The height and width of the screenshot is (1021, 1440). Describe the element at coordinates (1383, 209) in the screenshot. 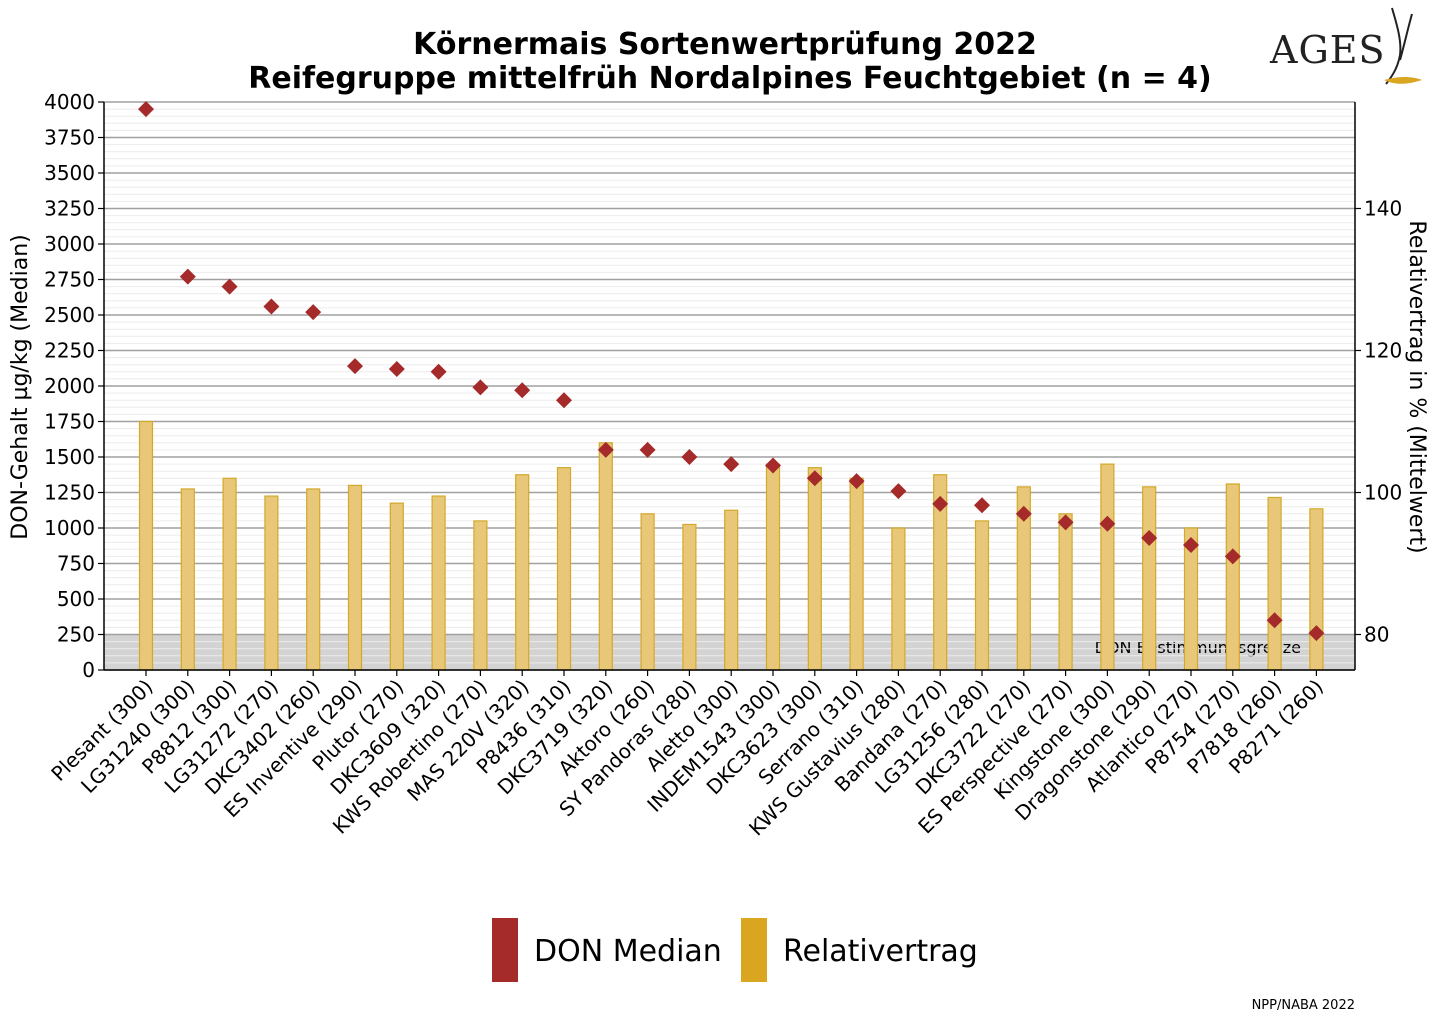

I see `y-axis-right-tick-label: 140` at that location.